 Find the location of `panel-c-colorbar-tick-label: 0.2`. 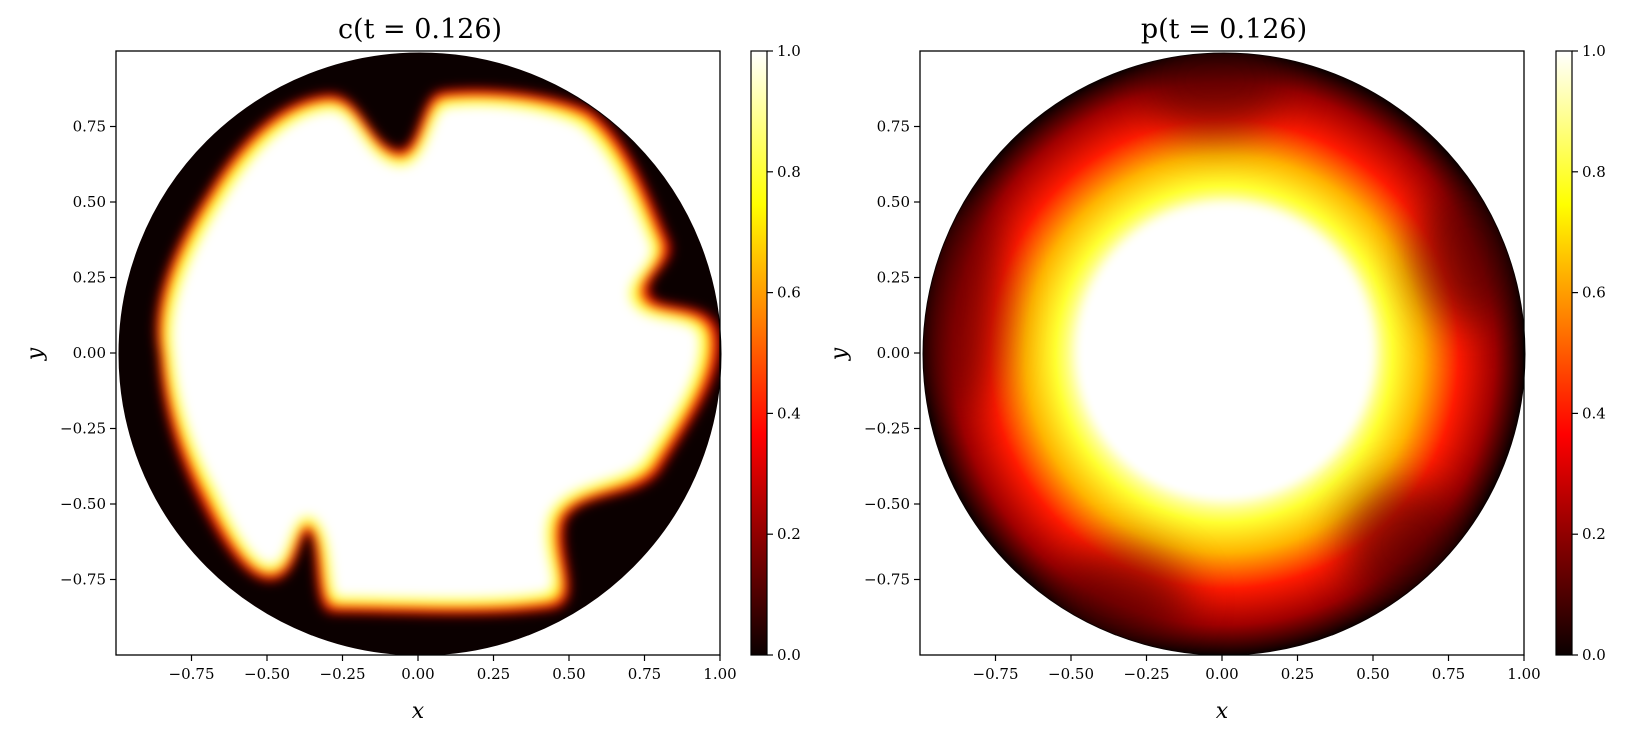

panel-c-colorbar-tick-label: 0.2 is located at coordinates (789, 534).